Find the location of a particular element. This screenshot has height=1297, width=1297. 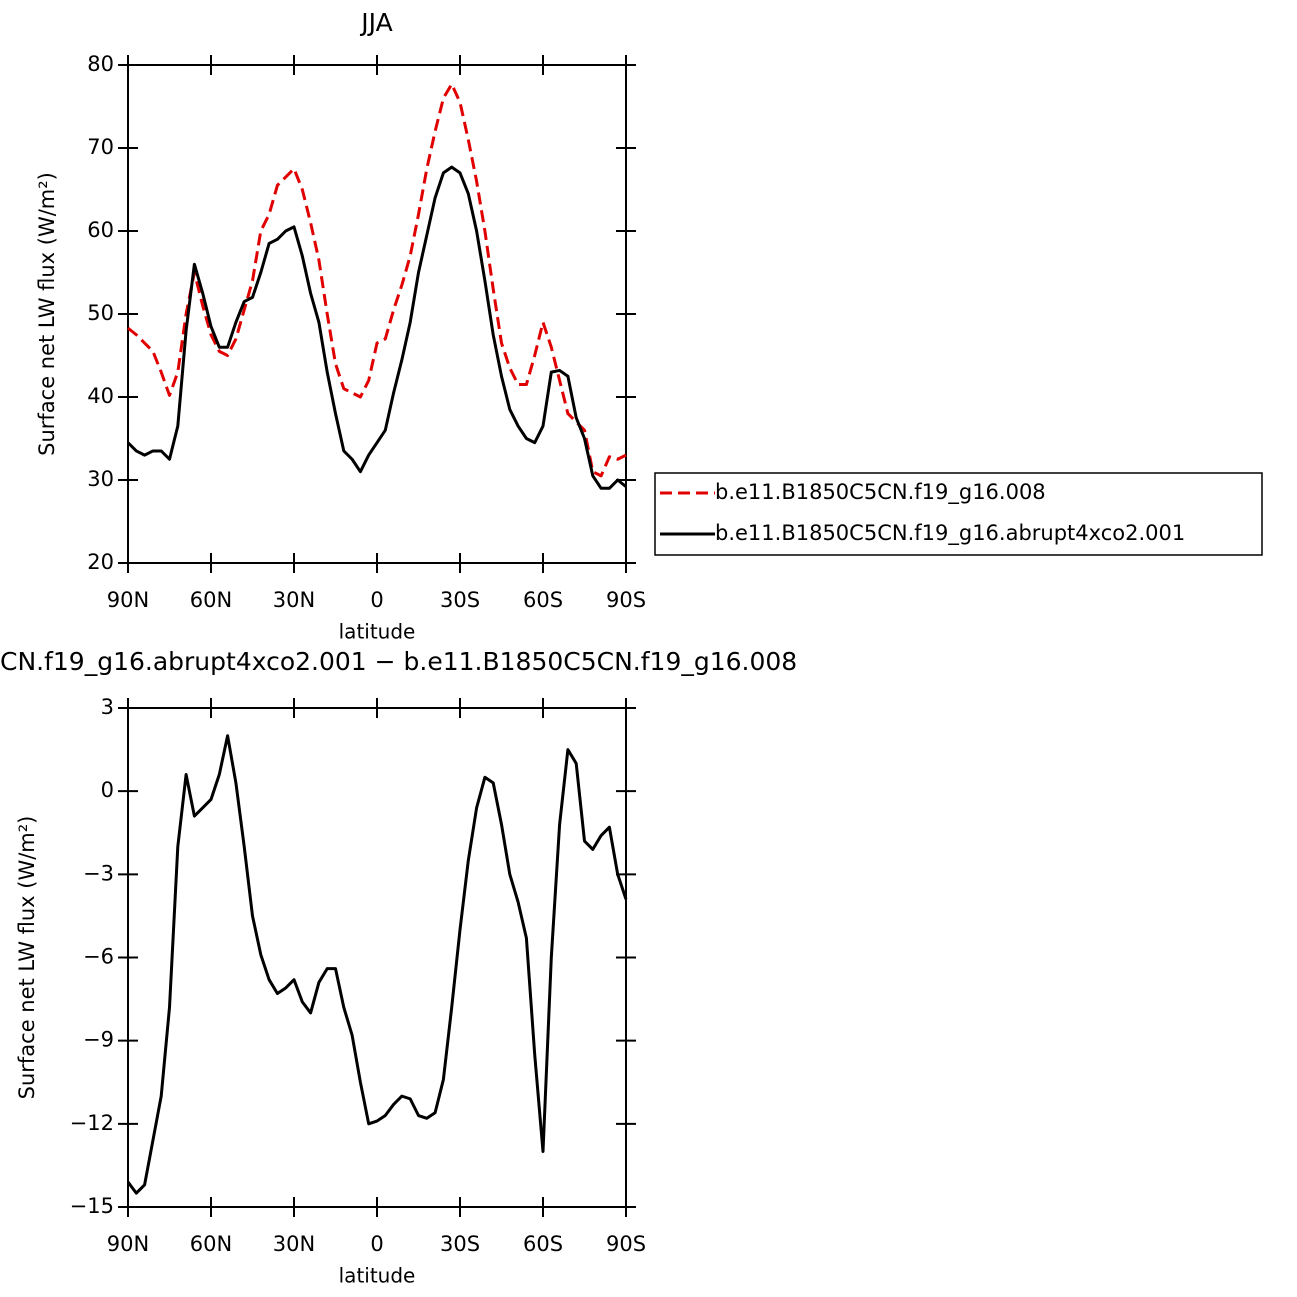

legend-label: b.e11.B1850C5CN.f19_g16.008 is located at coordinates (880, 492).